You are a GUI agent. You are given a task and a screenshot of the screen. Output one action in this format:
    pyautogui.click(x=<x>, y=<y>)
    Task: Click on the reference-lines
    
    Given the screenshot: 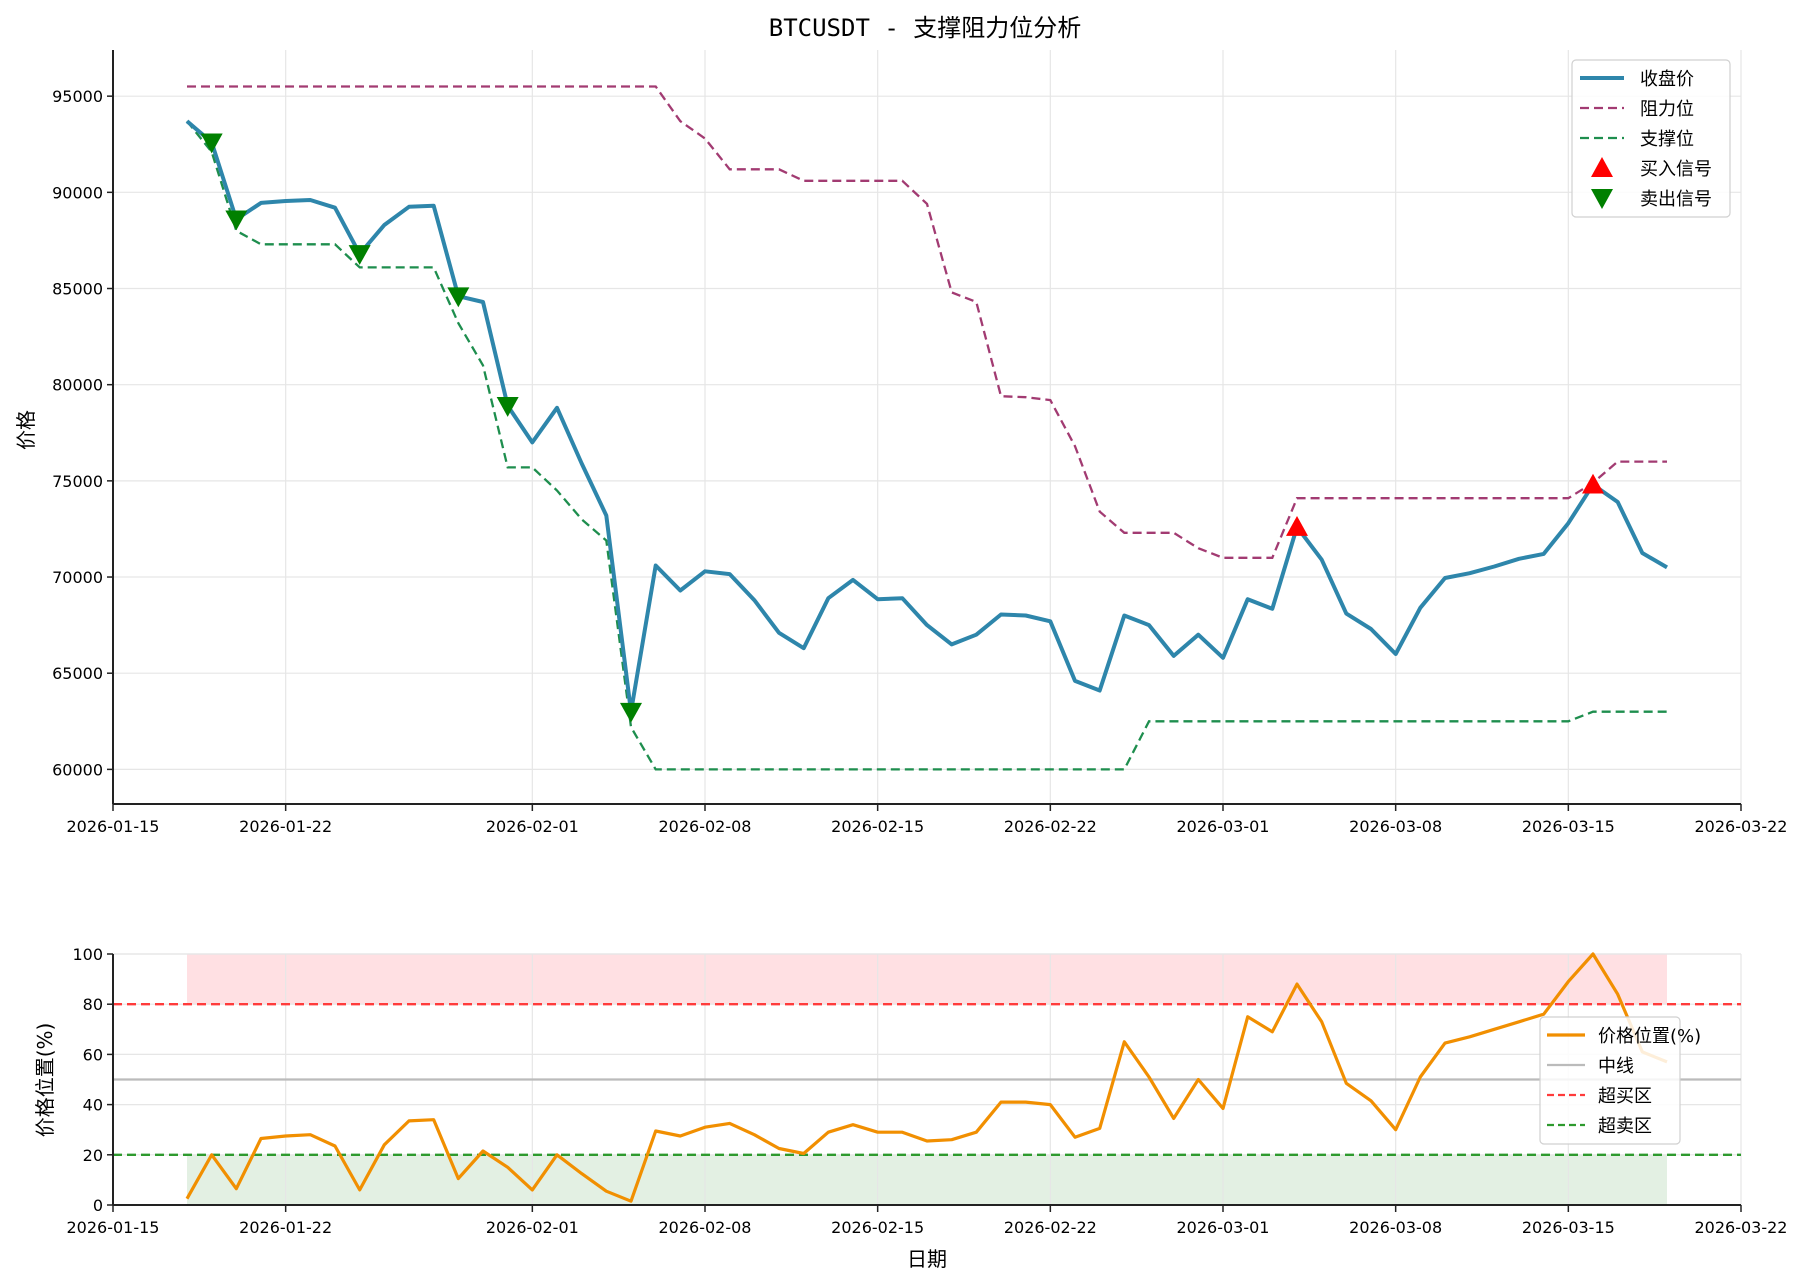 What is the action you would take?
    pyautogui.click(x=927, y=1079)
    